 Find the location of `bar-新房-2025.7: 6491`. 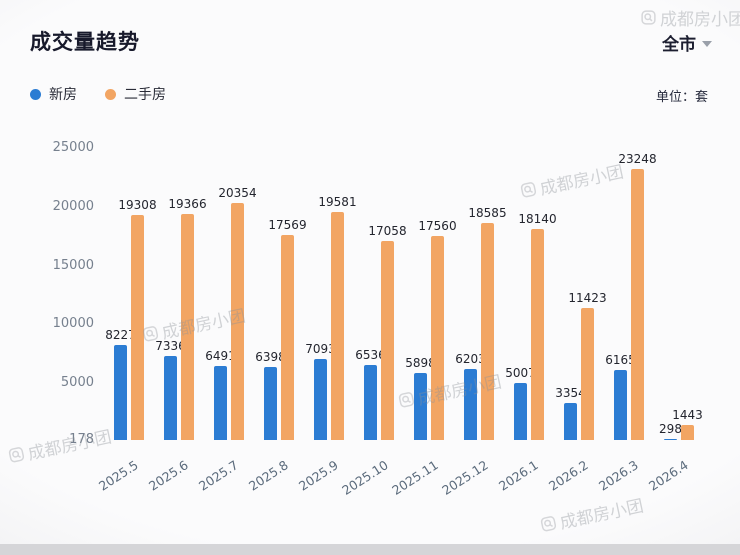

bar-新房-2025.7: 6491 is located at coordinates (220, 394).